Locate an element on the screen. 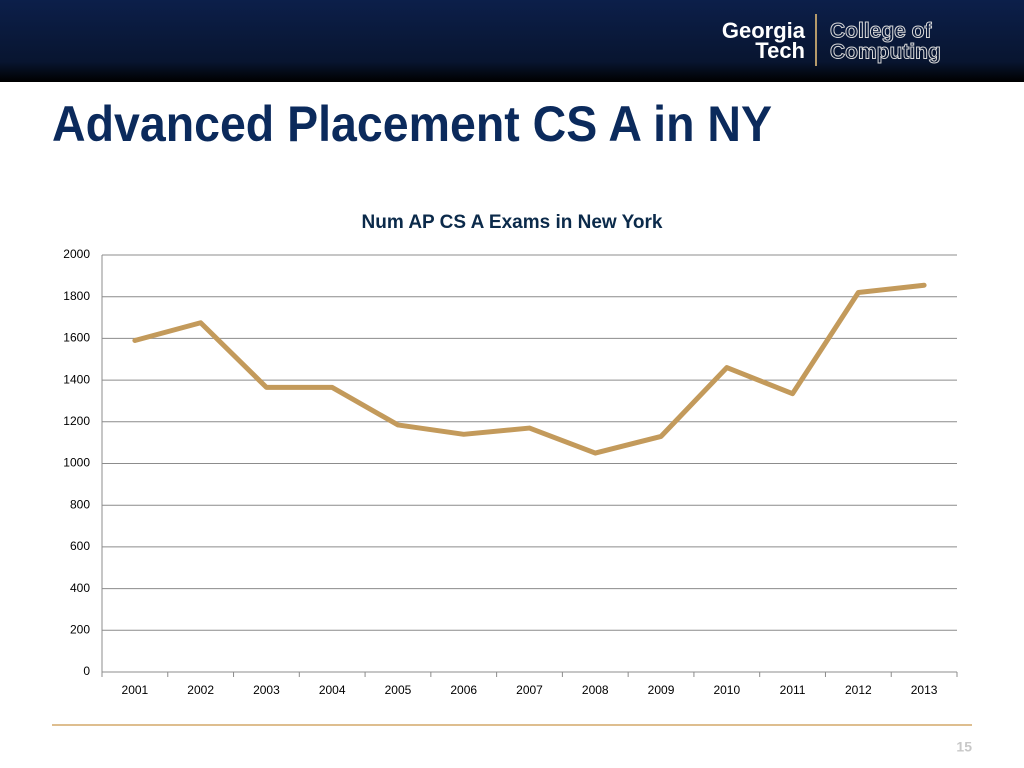 This screenshot has height=768, width=1024. x-tick-label: 2012 is located at coordinates (858, 690).